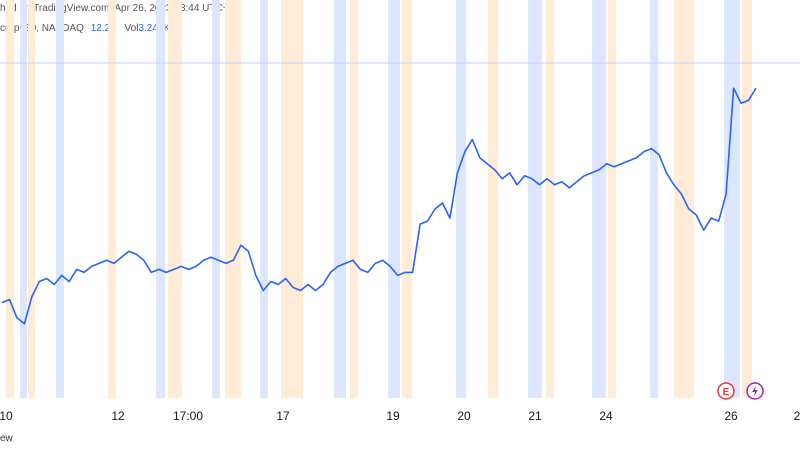  Describe the element at coordinates (118, 416) in the screenshot. I see `x-tick-label: 12` at that location.